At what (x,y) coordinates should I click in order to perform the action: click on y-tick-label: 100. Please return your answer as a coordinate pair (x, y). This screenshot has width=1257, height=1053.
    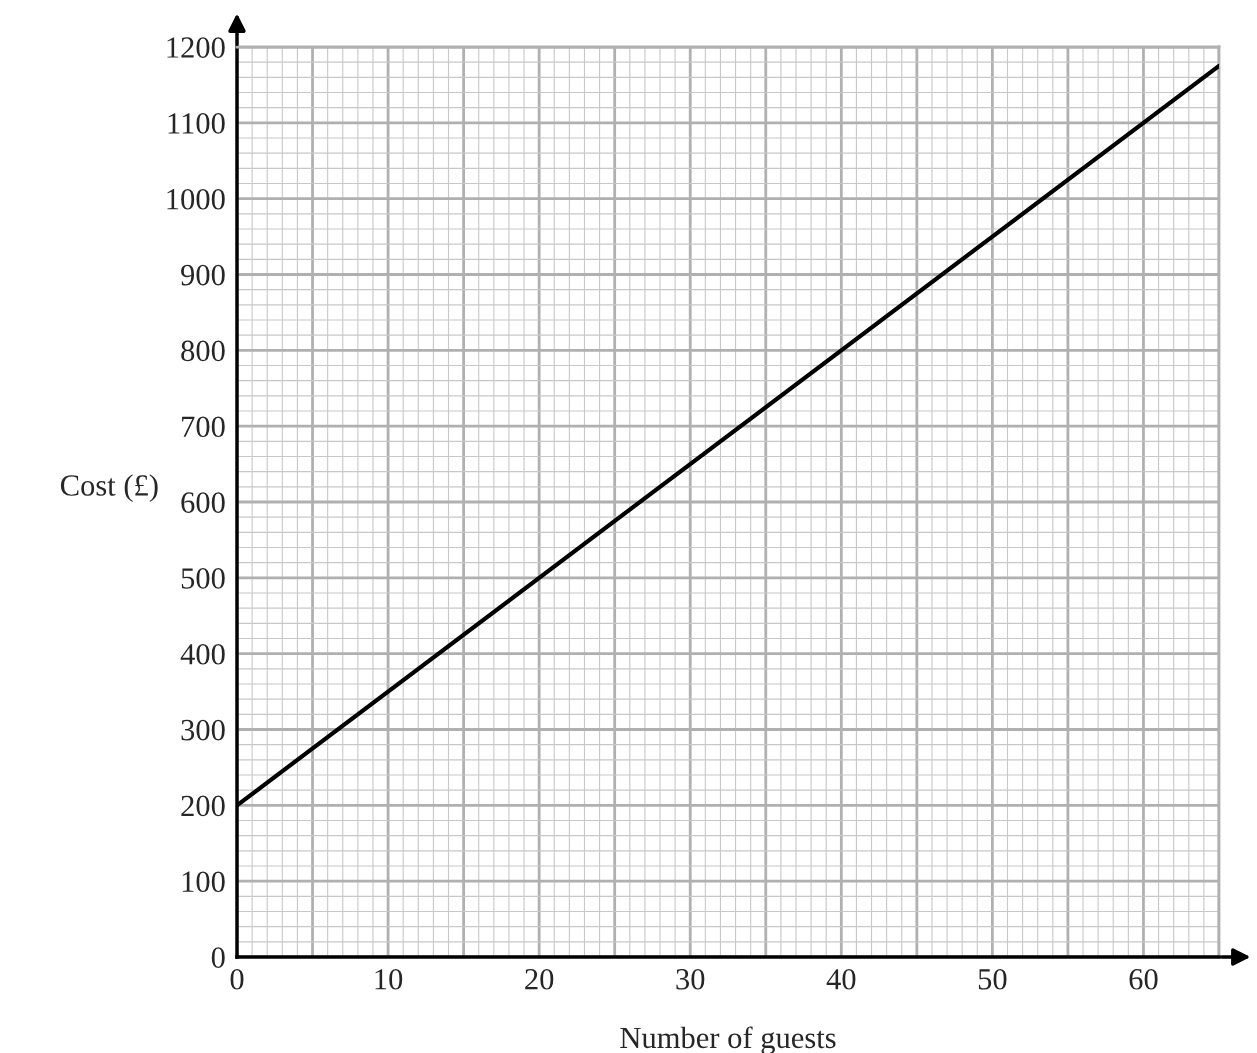
    Looking at the image, I should click on (203, 882).